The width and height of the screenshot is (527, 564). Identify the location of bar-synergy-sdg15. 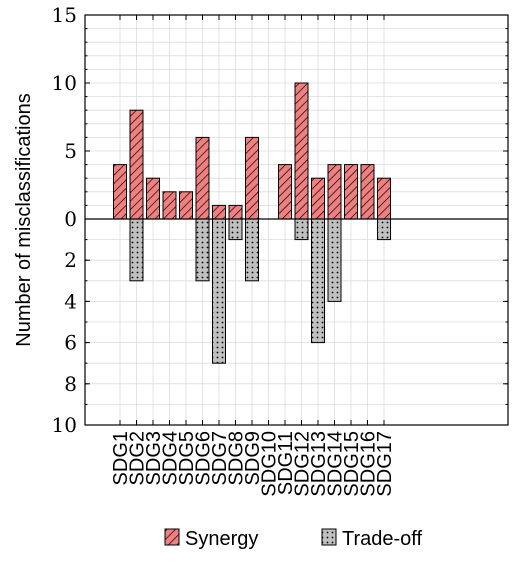
(351, 192).